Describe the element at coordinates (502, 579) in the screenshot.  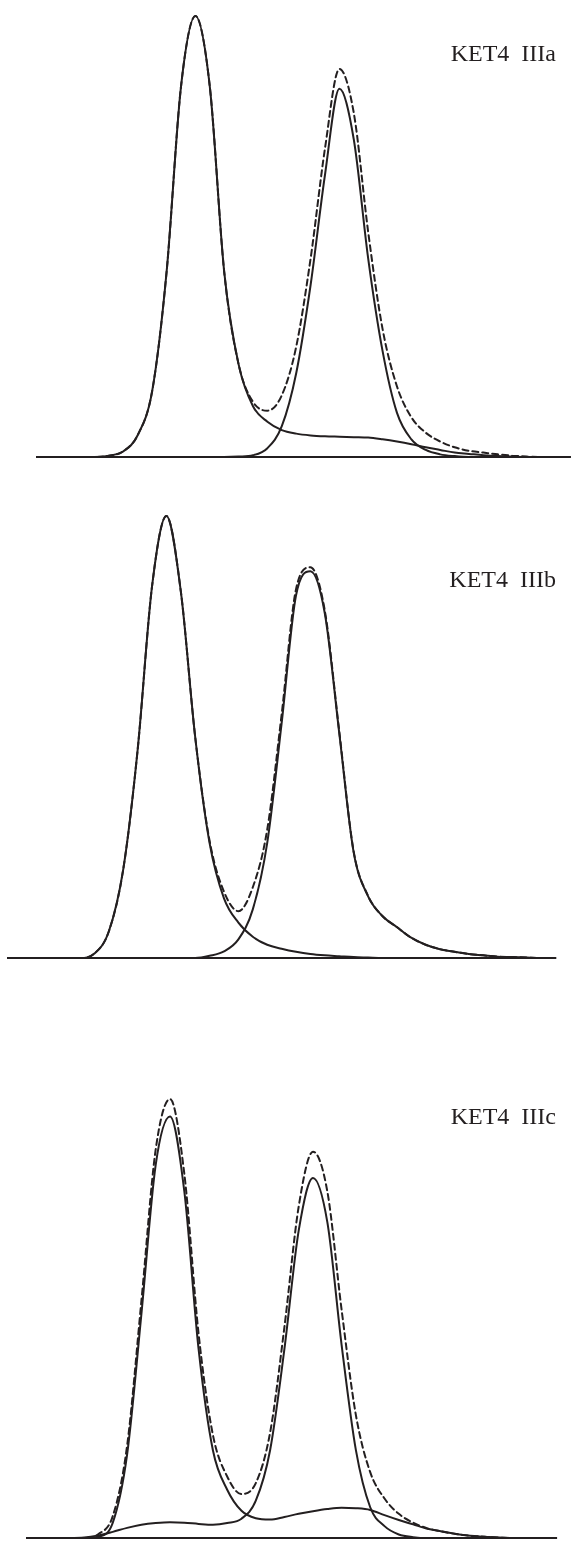
I see `text: KET4 IIIb` at that location.